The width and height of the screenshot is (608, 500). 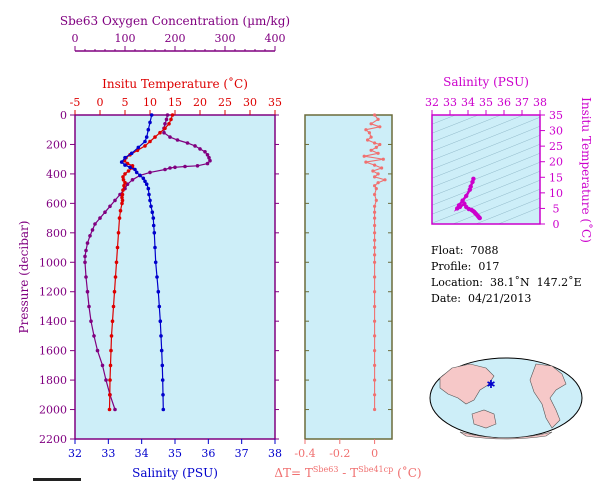 What do you see at coordinates (556, 177) in the screenshot?
I see `ts-temperature-tick-label: 15` at bounding box center [556, 177].